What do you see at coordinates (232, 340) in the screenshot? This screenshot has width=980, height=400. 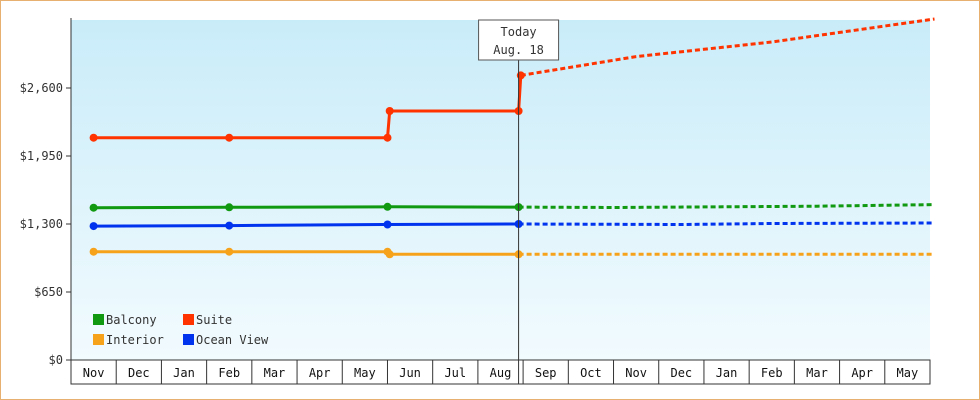 I see `legend-label: Ocean View` at bounding box center [232, 340].